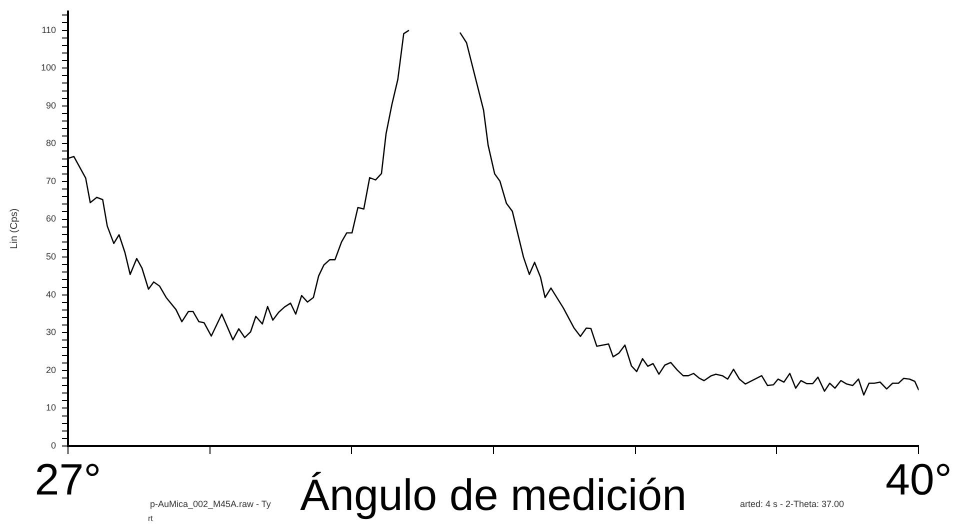 The width and height of the screenshot is (954, 524). What do you see at coordinates (918, 480) in the screenshot?
I see `x-tick-label: 40°` at bounding box center [918, 480].